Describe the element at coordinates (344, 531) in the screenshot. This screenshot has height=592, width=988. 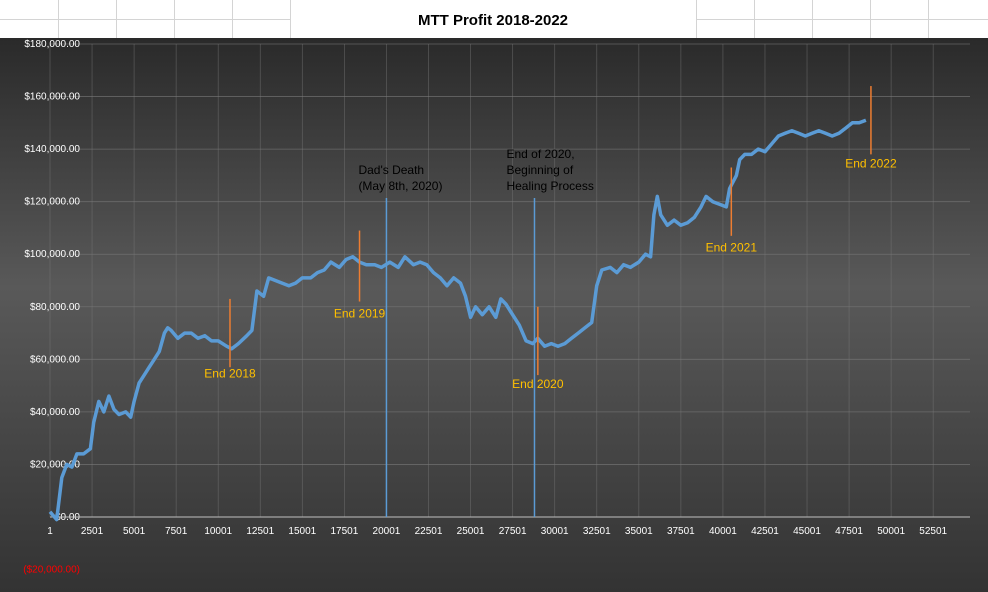
I see `x-tick-label: 17501` at that location.